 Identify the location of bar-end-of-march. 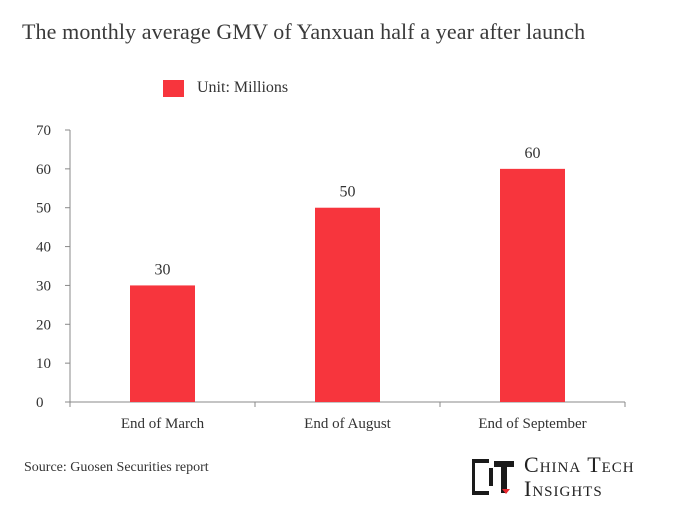
(162, 343).